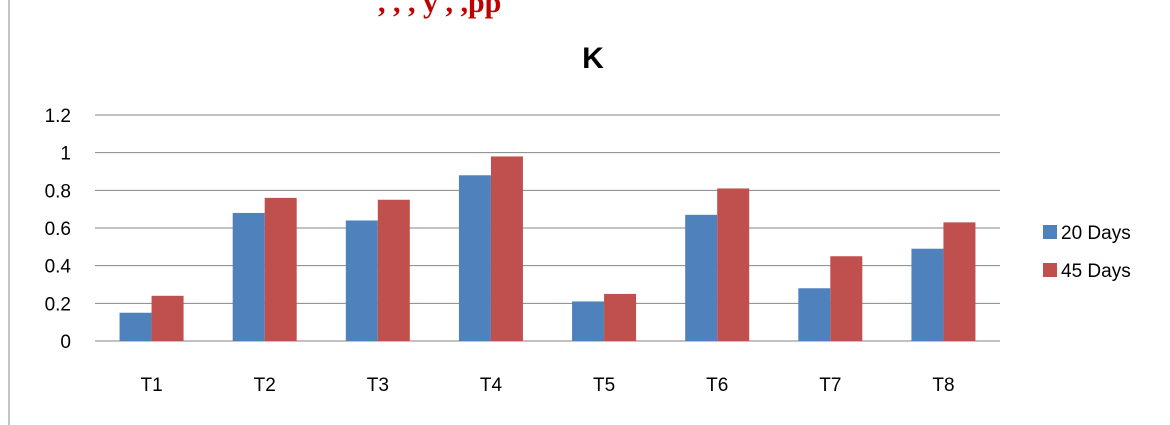 The image size is (1170, 425). What do you see at coordinates (135, 326) in the screenshot?
I see `bar-20-days-t1` at bounding box center [135, 326].